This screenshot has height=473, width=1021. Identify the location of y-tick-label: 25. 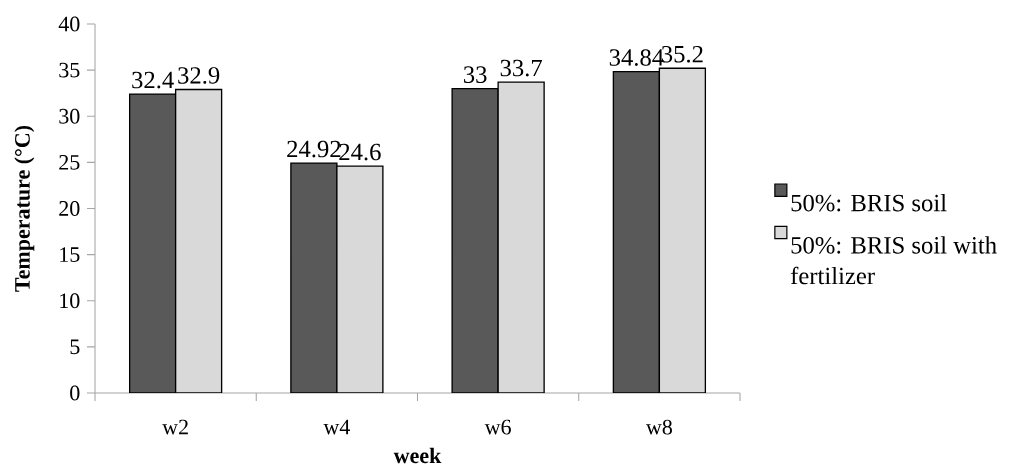
(69, 162).